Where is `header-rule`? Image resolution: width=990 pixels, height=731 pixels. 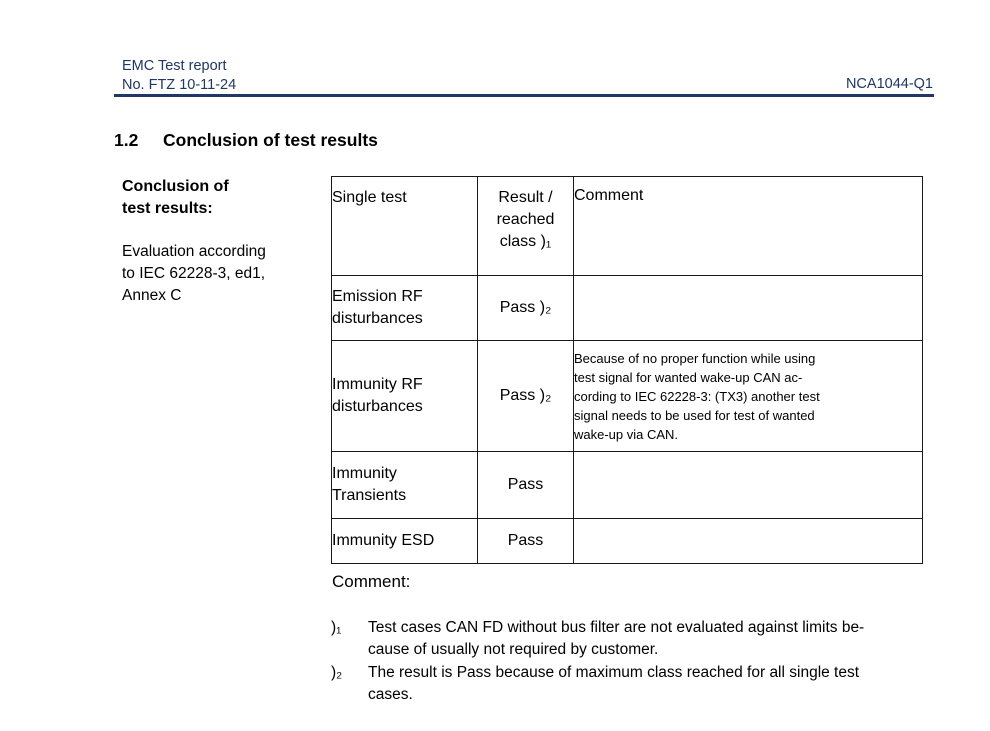
header-rule is located at coordinates (524, 95).